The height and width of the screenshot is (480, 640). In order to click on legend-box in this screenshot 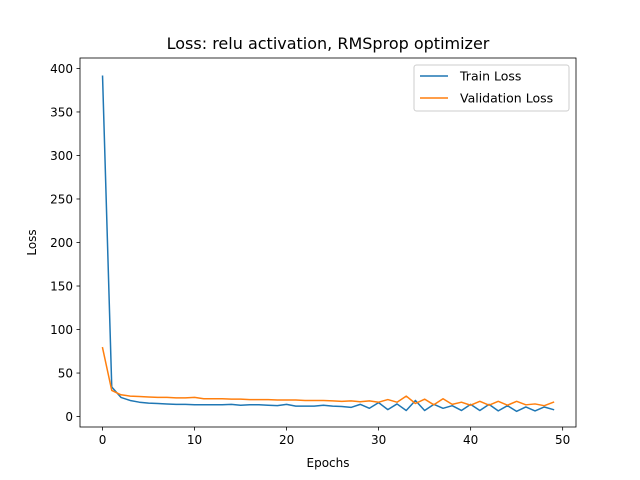, I will do `click(491, 88)`.